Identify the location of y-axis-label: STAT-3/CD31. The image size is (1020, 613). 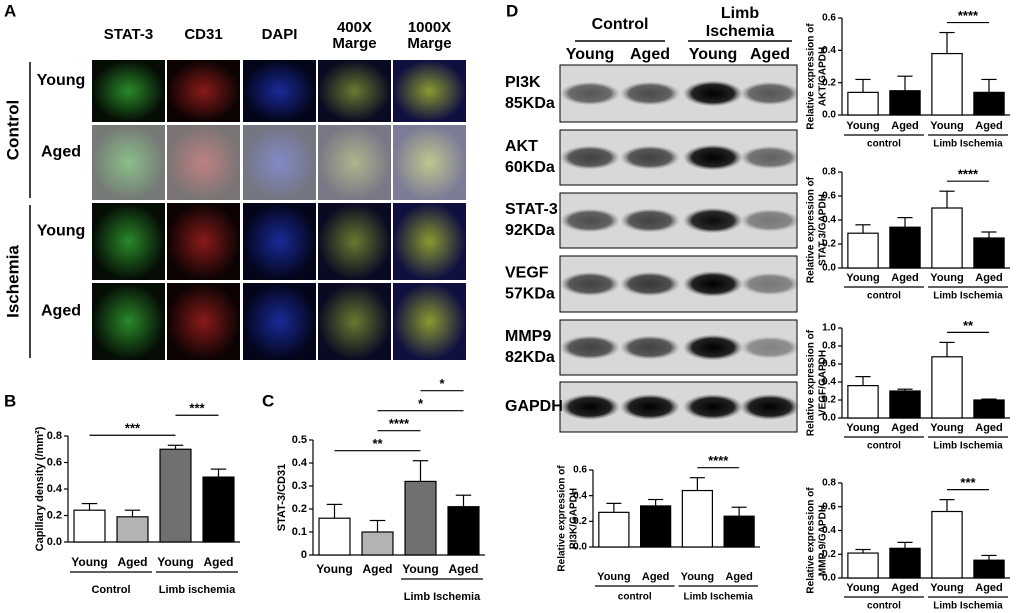
(282, 497).